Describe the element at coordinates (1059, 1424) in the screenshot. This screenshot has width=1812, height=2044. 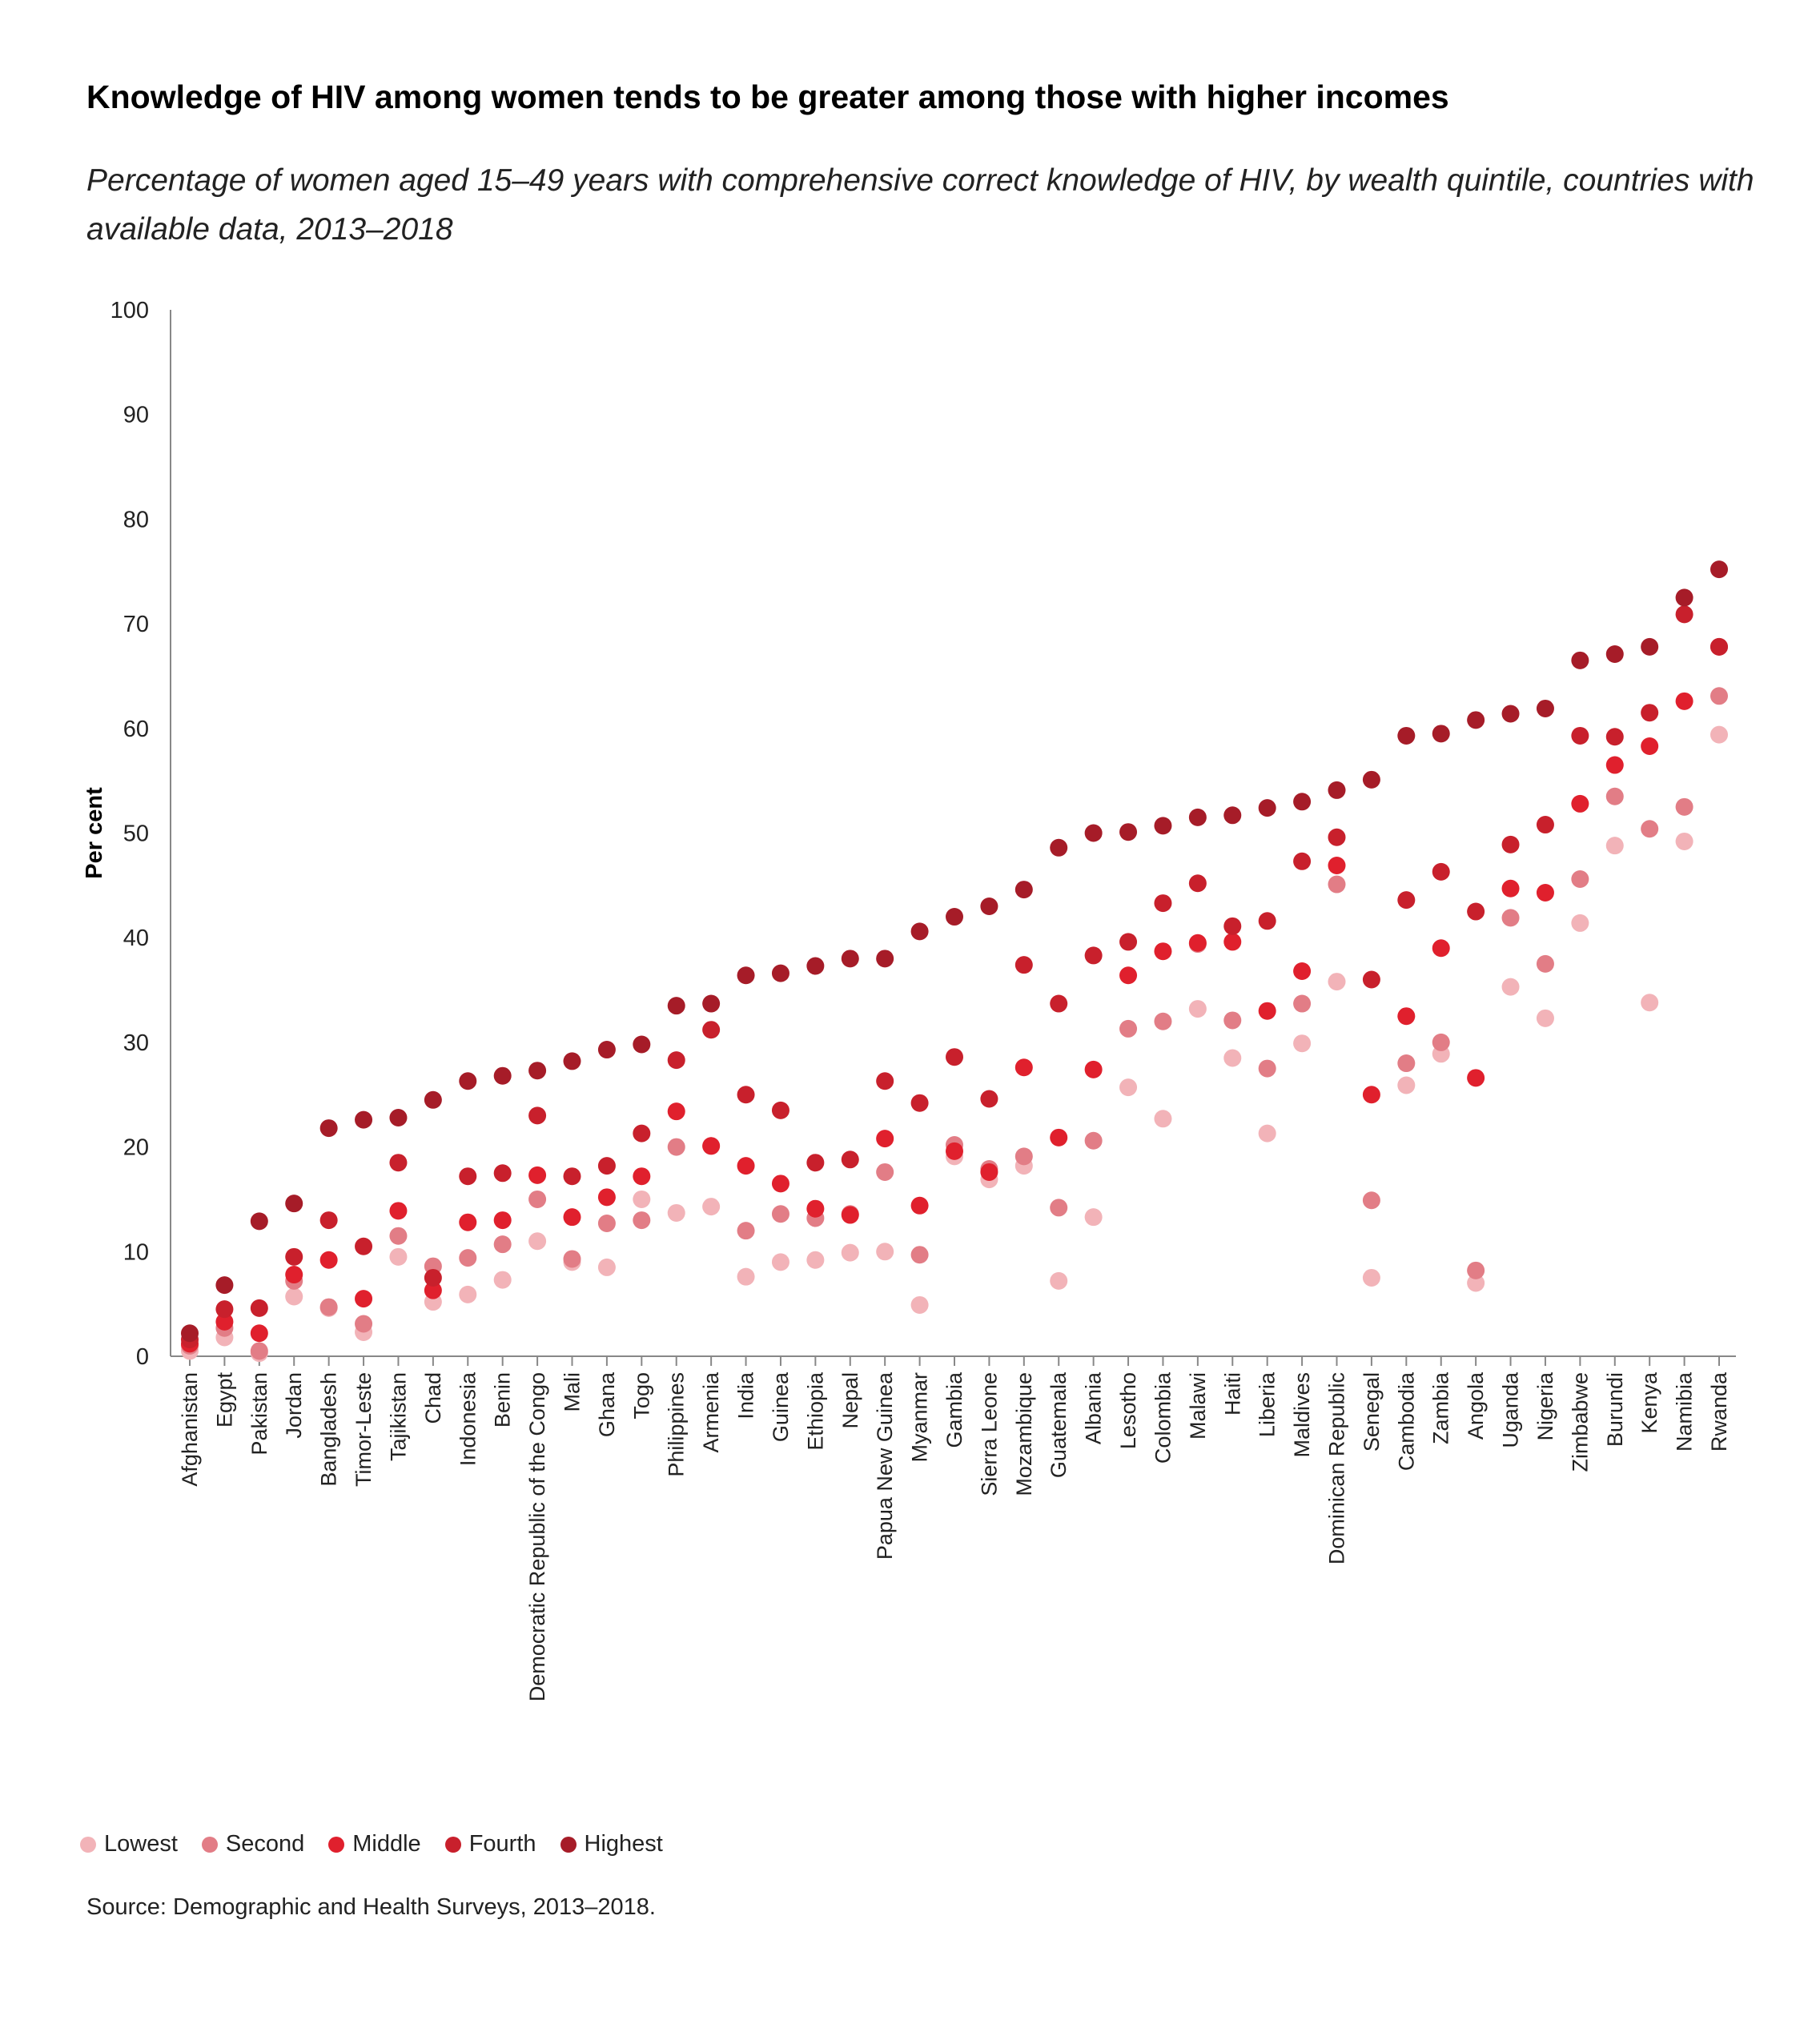
I see `x-tick-label: Guatemala` at that location.